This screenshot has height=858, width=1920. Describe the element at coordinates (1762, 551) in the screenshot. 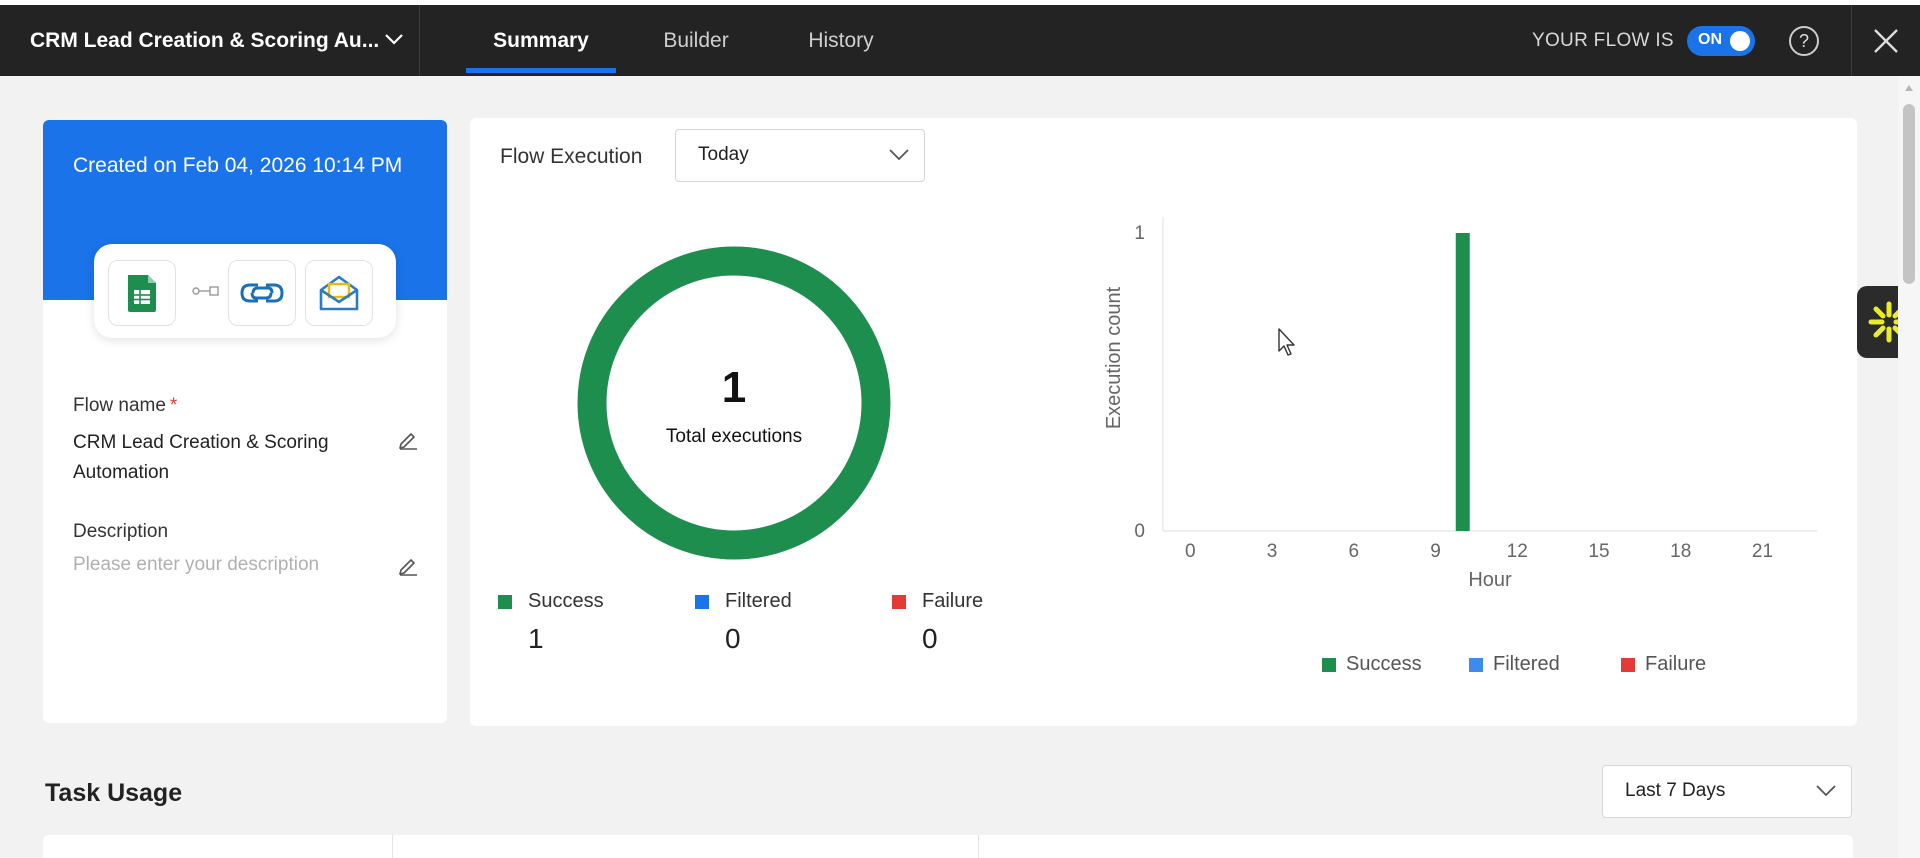

I see `chart-x-tick-label: 21` at that location.